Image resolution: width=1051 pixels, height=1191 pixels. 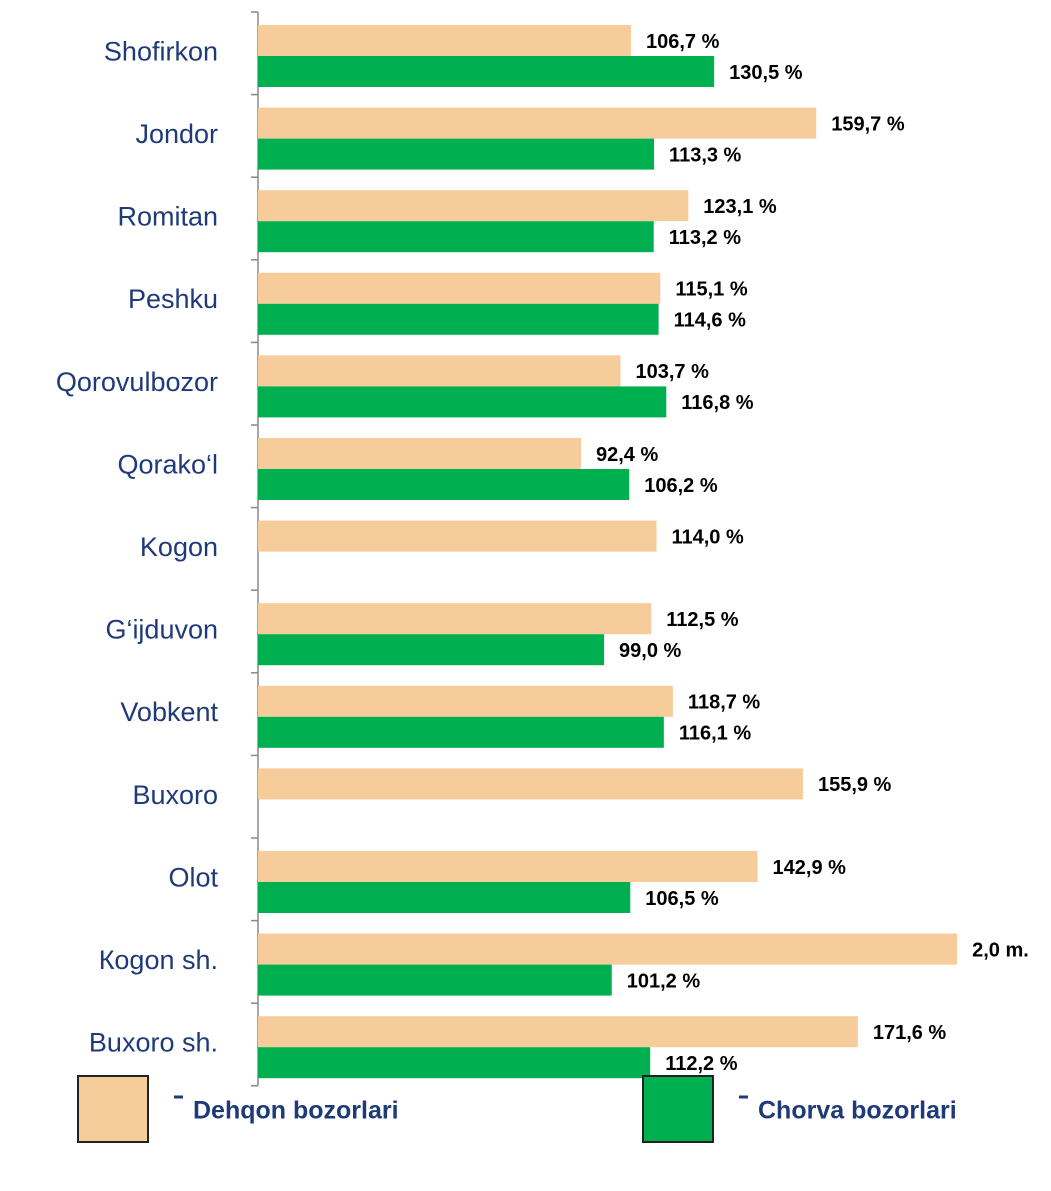 What do you see at coordinates (173, 299) in the screenshot?
I see `category-label: Peshku` at bounding box center [173, 299].